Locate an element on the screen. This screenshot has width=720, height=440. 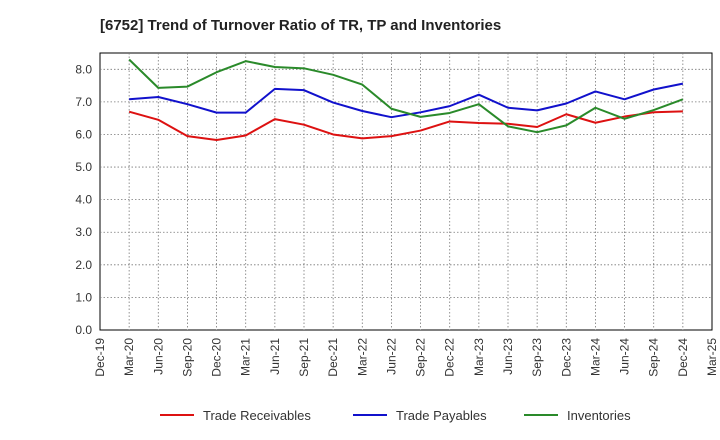
y-axis: 0.0 1.0 2.0 3.0 4.0 5.0 6.0 7.0 8.0 is located at coordinates (83, 199).